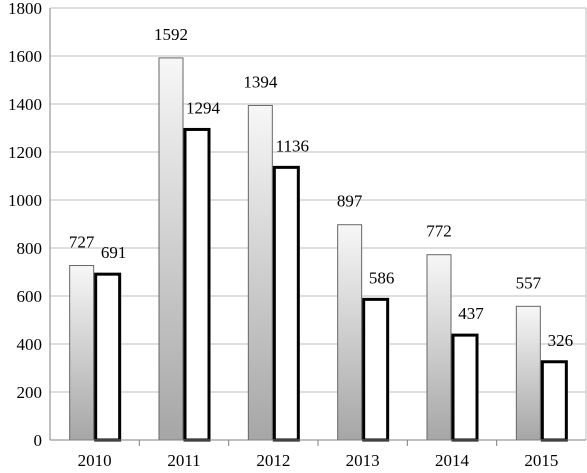 The image size is (587, 473). Describe the element at coordinates (171, 34) in the screenshot. I see `data-label-series1-2011: 1592` at that location.